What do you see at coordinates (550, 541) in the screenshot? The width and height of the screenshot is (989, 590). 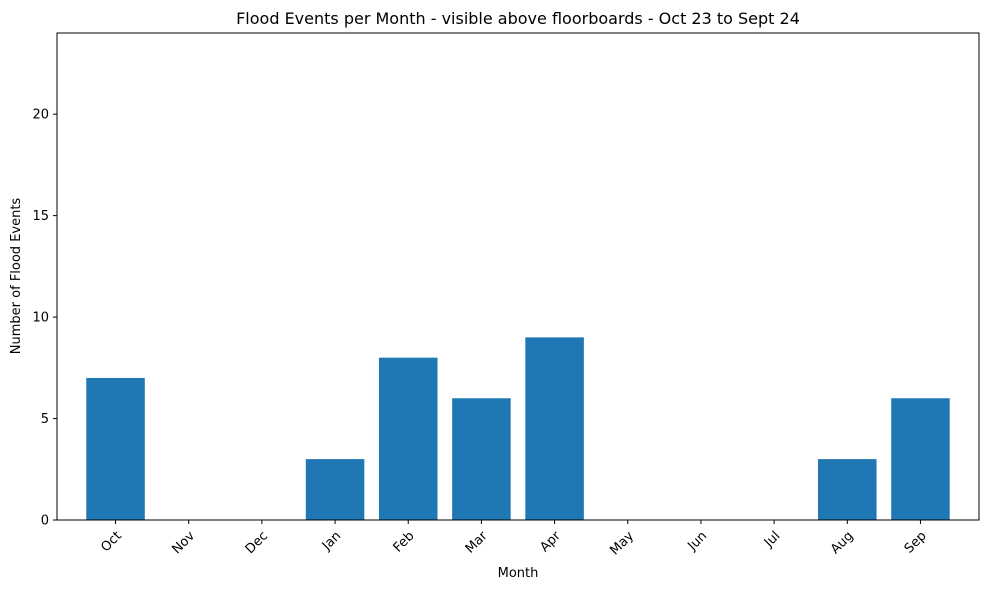 I see `x-tick-label-apr: Apr` at bounding box center [550, 541].